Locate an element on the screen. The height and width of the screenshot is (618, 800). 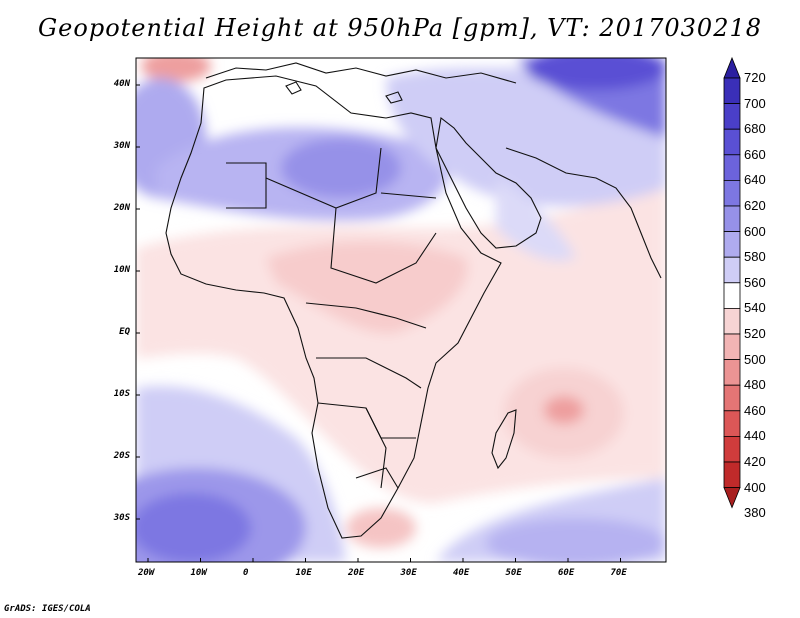
lon-tick-label: 20W is located at coordinates (146, 573).